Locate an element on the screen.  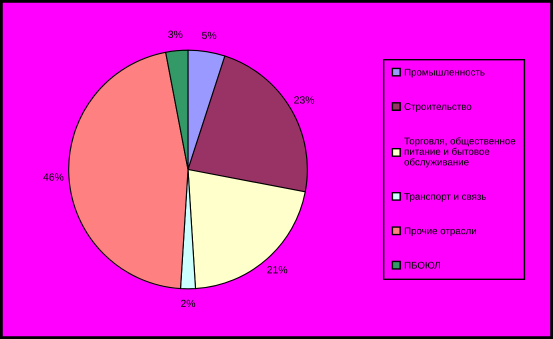
legend-label: Транспорт и связь is located at coordinates (445, 197).